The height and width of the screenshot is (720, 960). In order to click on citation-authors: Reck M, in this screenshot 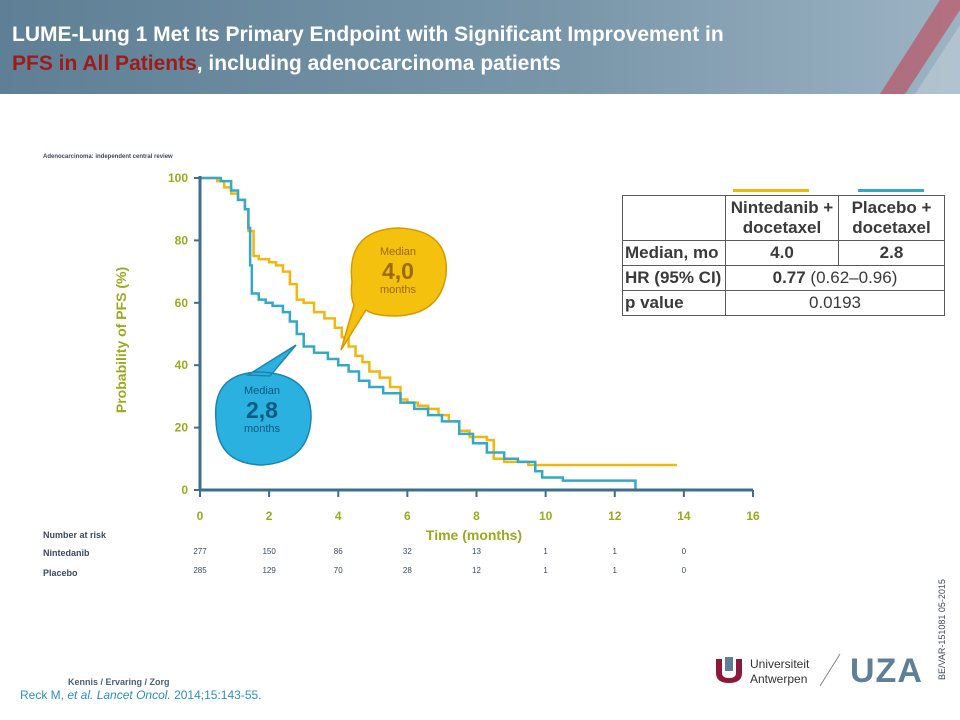, I will do `click(44, 695)`.